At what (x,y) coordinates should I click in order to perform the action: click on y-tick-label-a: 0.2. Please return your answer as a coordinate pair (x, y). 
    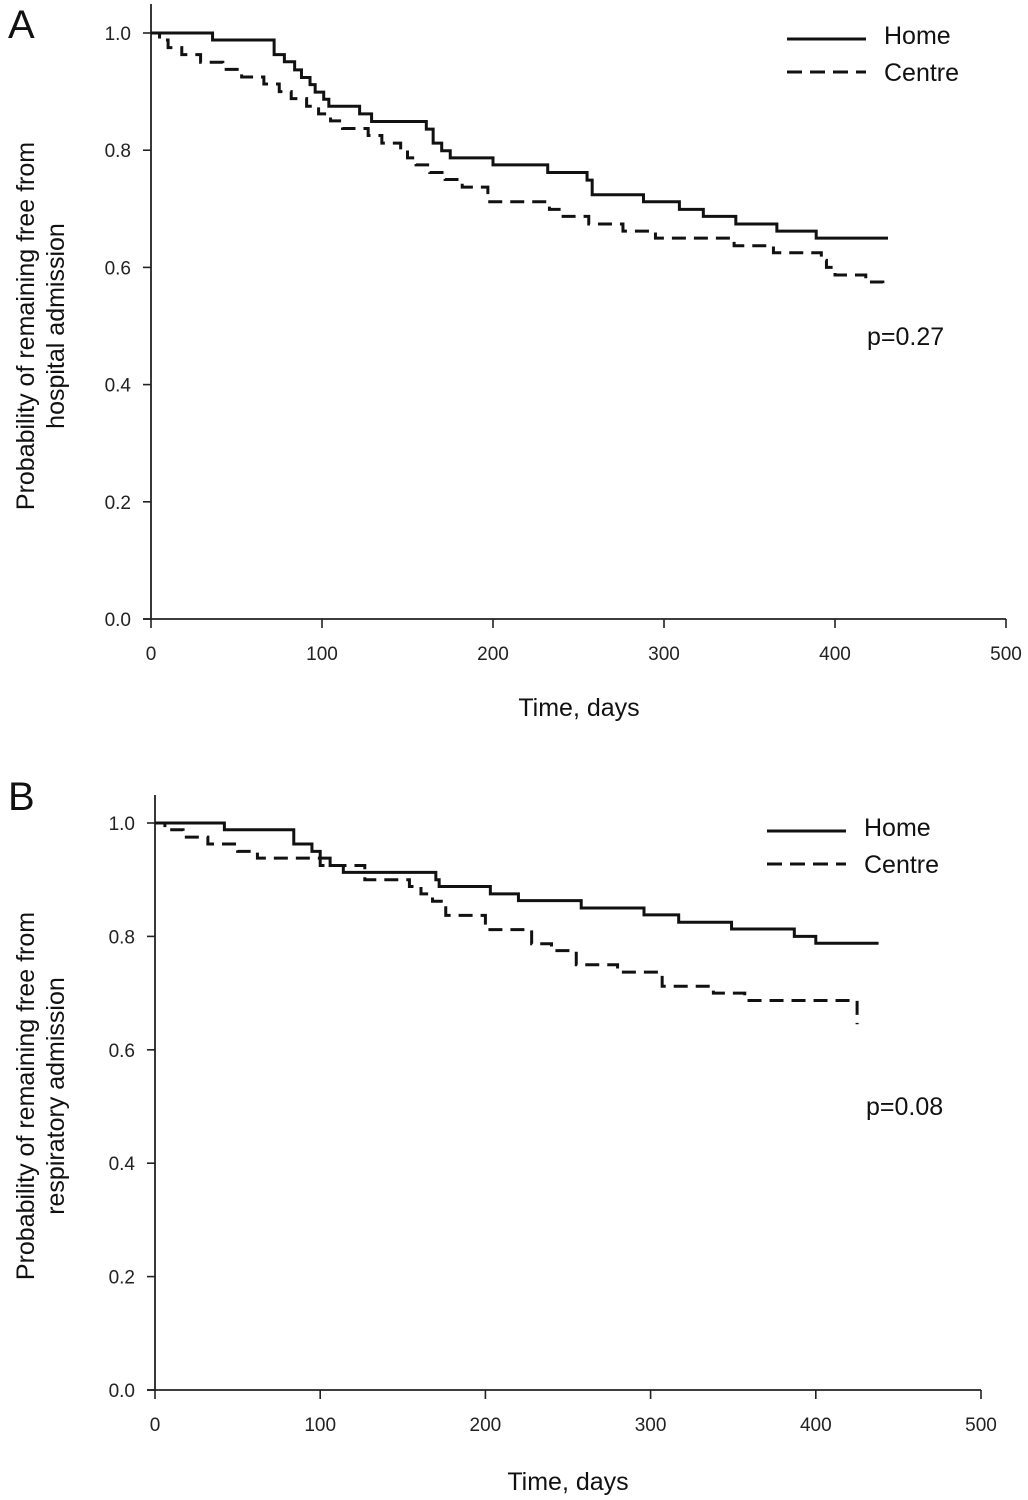
    Looking at the image, I should click on (118, 503).